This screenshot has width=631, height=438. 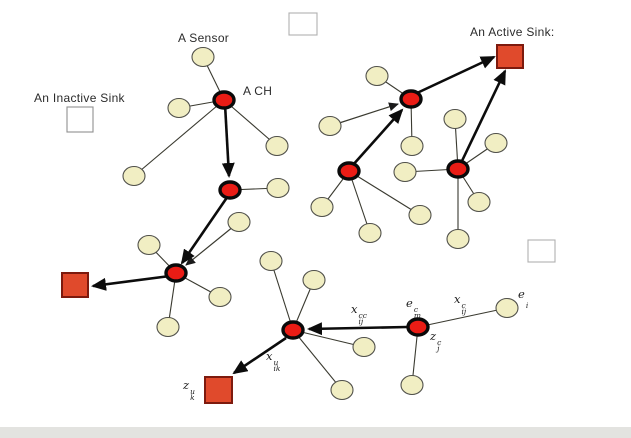 What do you see at coordinates (315, 432) in the screenshot?
I see `bottom-edge-bar` at bounding box center [315, 432].